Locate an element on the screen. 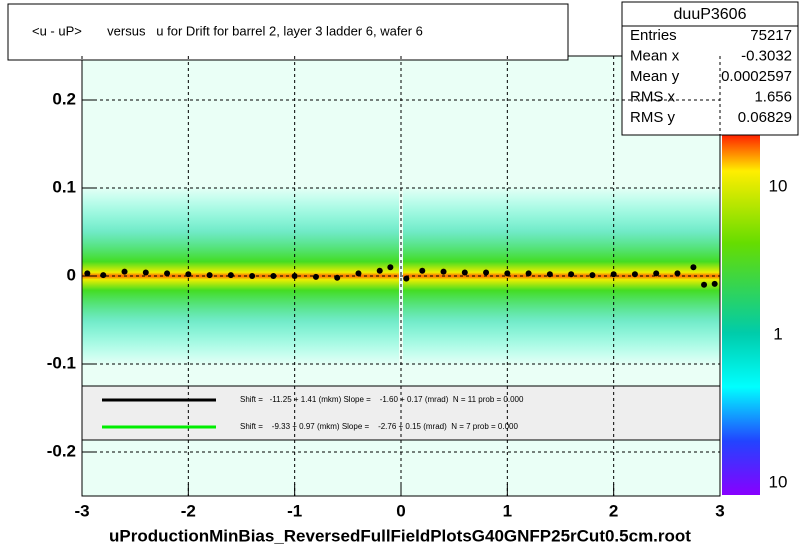 The height and width of the screenshot is (552, 801). stats-label: RMS y is located at coordinates (653, 117).